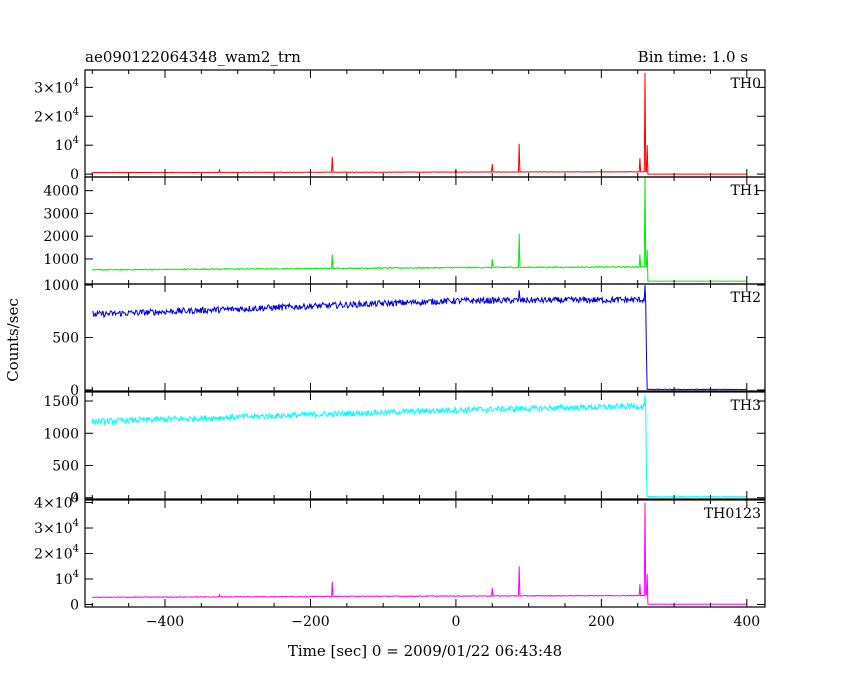 This screenshot has height=680, width=850. I want to click on panel-th1: 1000 2000 3000 4000 TH1, so click(404, 230).